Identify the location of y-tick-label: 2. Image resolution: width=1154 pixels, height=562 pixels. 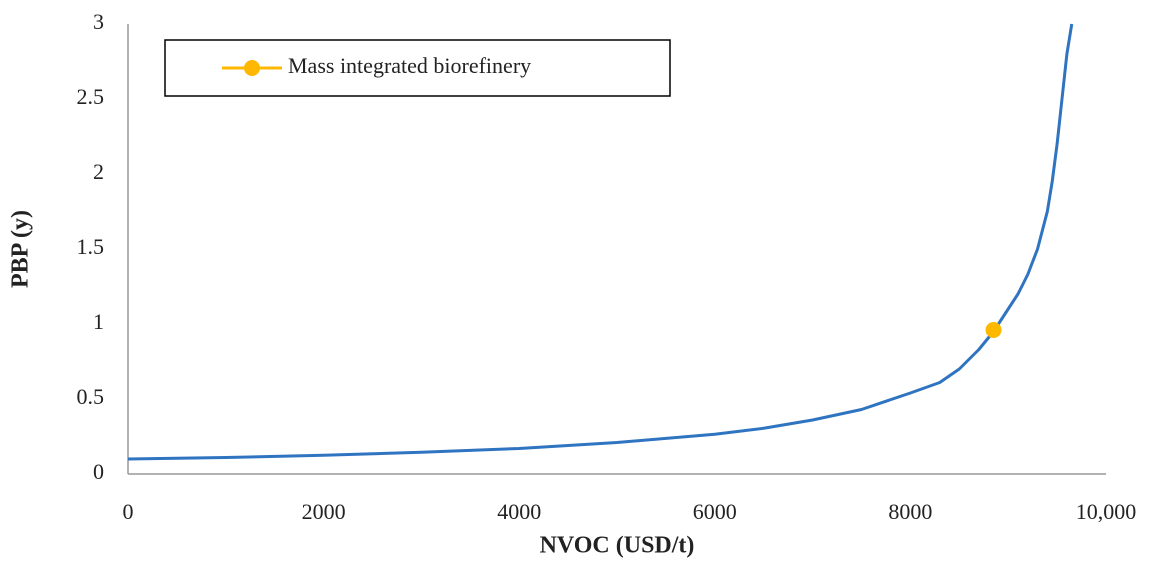
(98, 171).